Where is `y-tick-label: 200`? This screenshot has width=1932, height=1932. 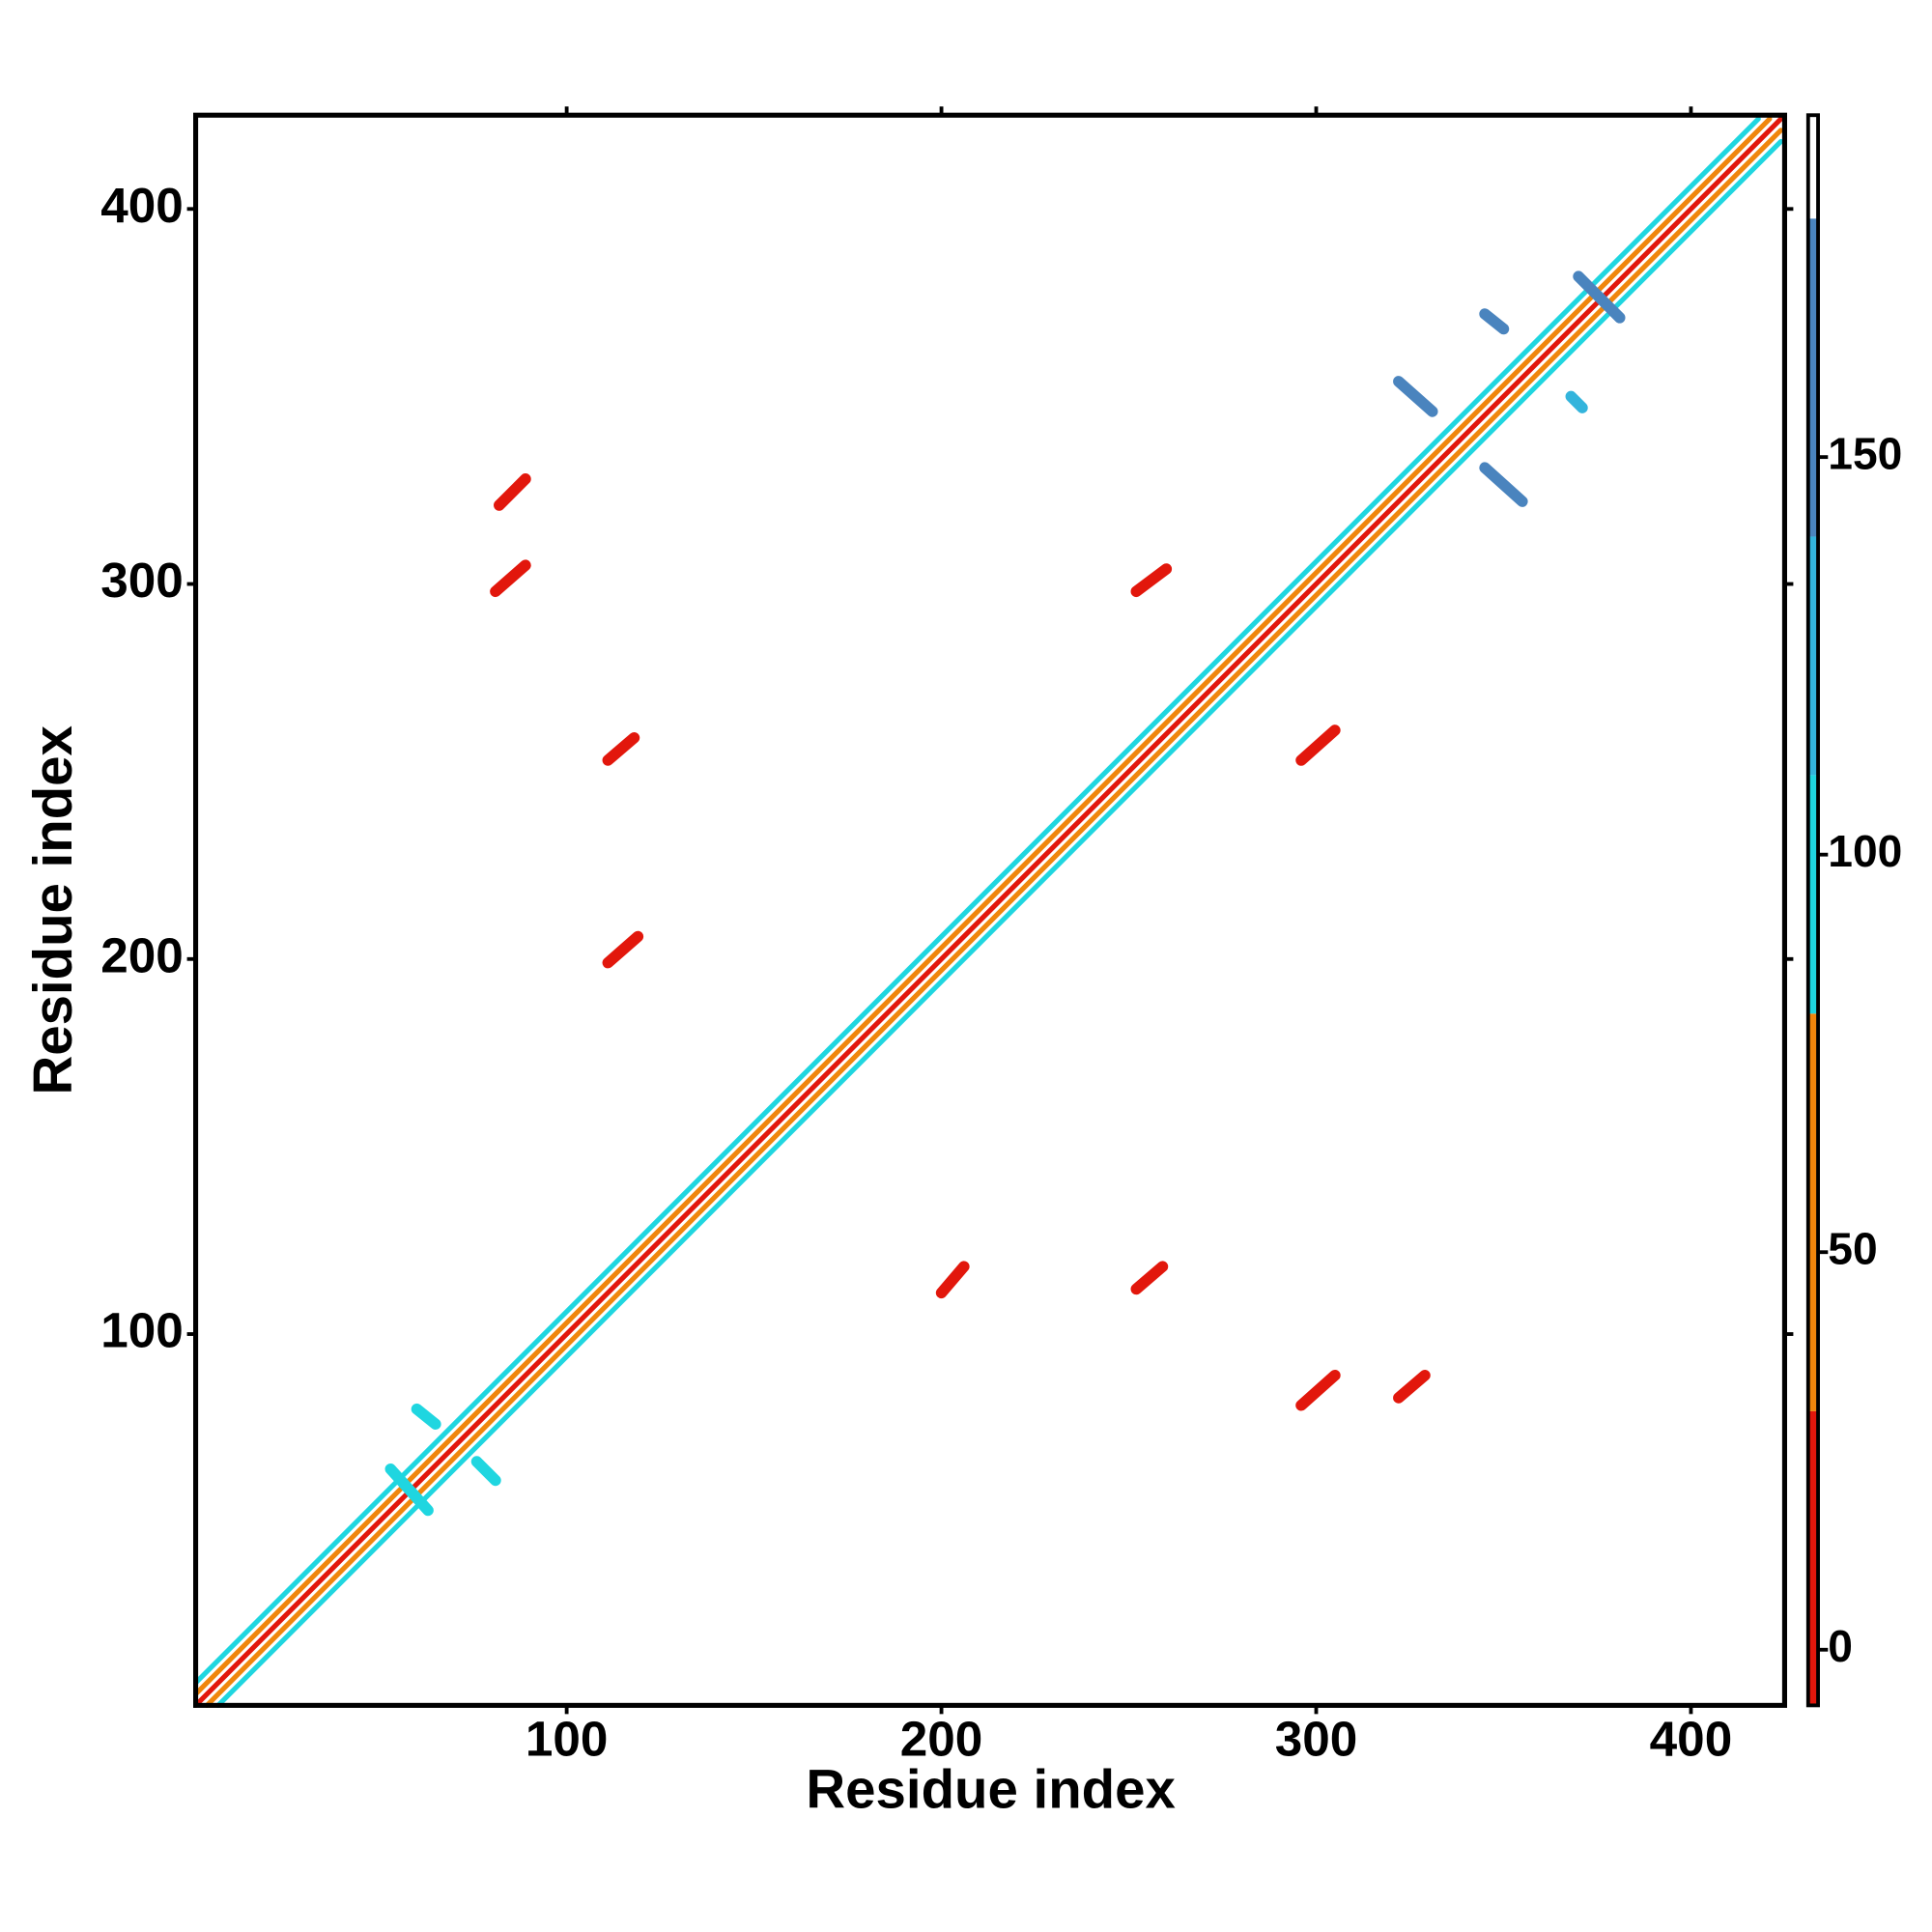
y-tick-label: 200 is located at coordinates (142, 954).